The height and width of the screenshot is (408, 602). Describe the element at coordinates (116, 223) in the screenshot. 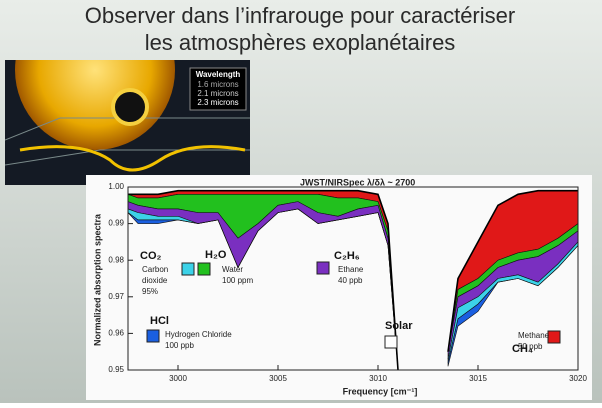

I see `y-tick-label: 0.99` at that location.